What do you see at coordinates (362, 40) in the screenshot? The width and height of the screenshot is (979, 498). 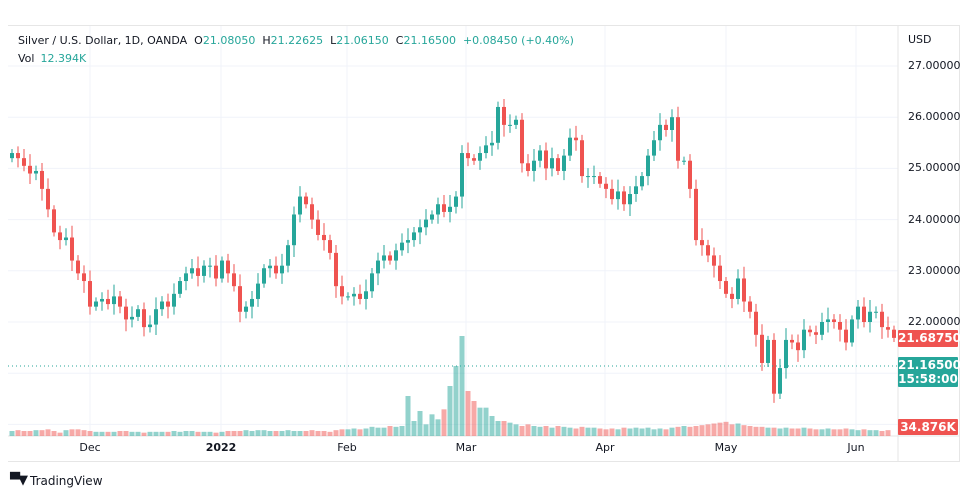 I see `low-value: 21.06150` at bounding box center [362, 40].